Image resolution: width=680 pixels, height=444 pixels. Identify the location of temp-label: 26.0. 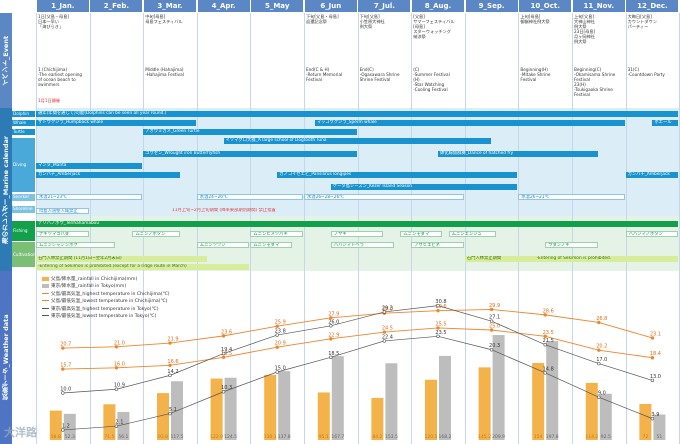
(333, 322).